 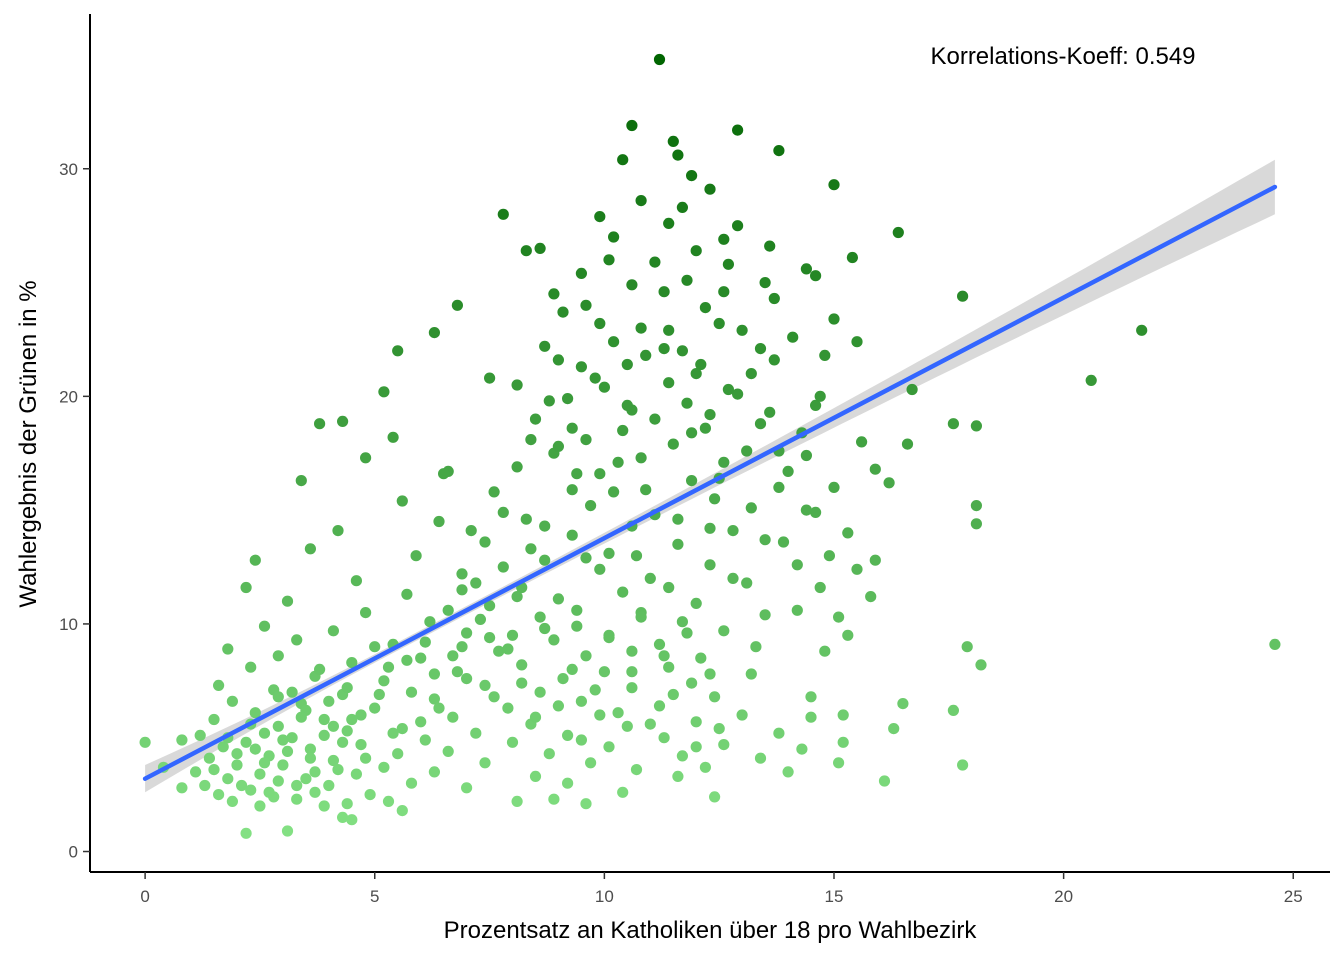 What do you see at coordinates (73, 852) in the screenshot?
I see `y-tick-label: 0` at bounding box center [73, 852].